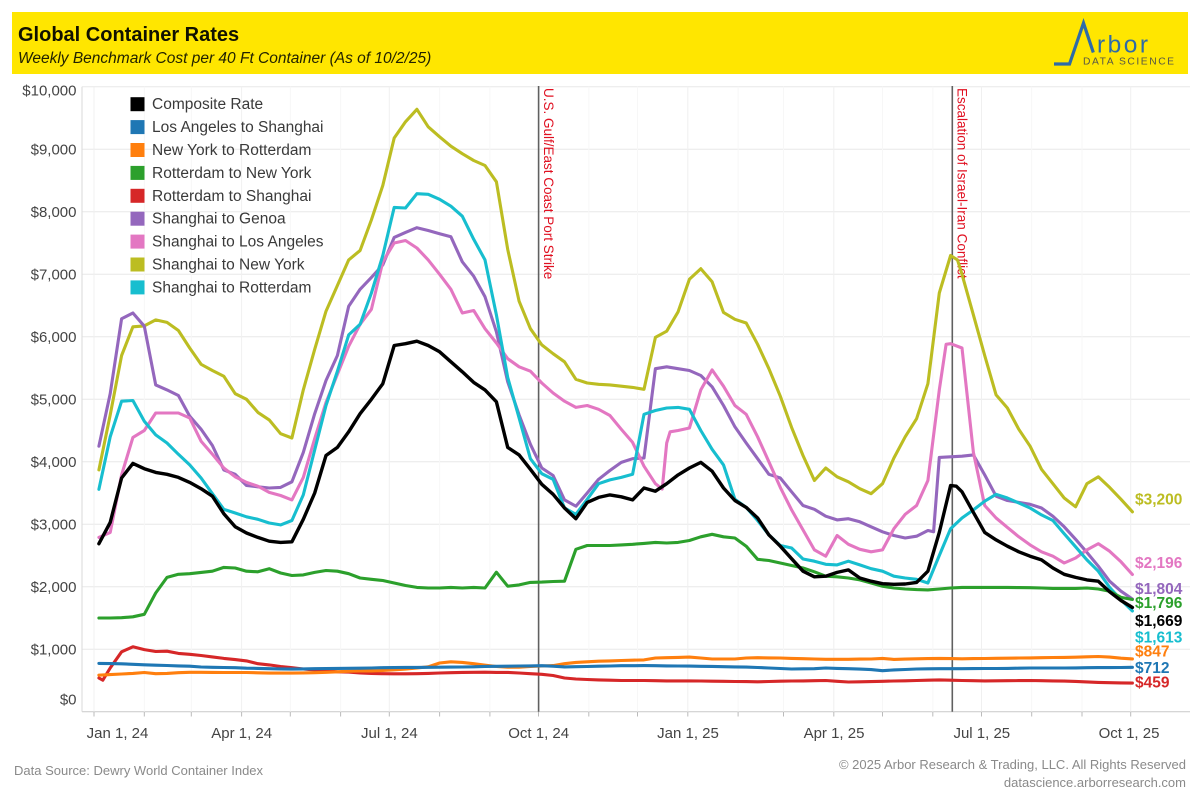 The height and width of the screenshot is (800, 1200). Describe the element at coordinates (54, 587) in the screenshot. I see `svg-text: $2,000` at that location.